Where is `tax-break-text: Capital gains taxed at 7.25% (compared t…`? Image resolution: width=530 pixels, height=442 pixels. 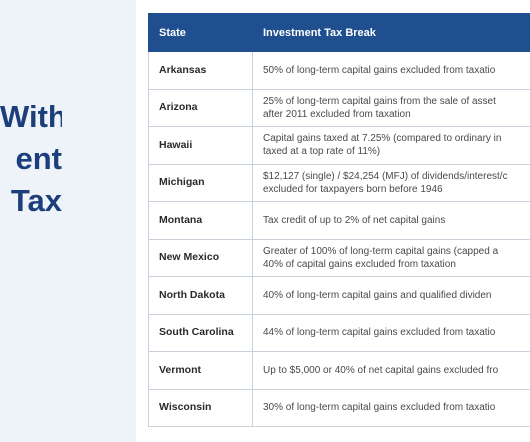
tax-break-text: Capital gains taxed at 7.25% (compared t… is located at coordinates (382, 139).